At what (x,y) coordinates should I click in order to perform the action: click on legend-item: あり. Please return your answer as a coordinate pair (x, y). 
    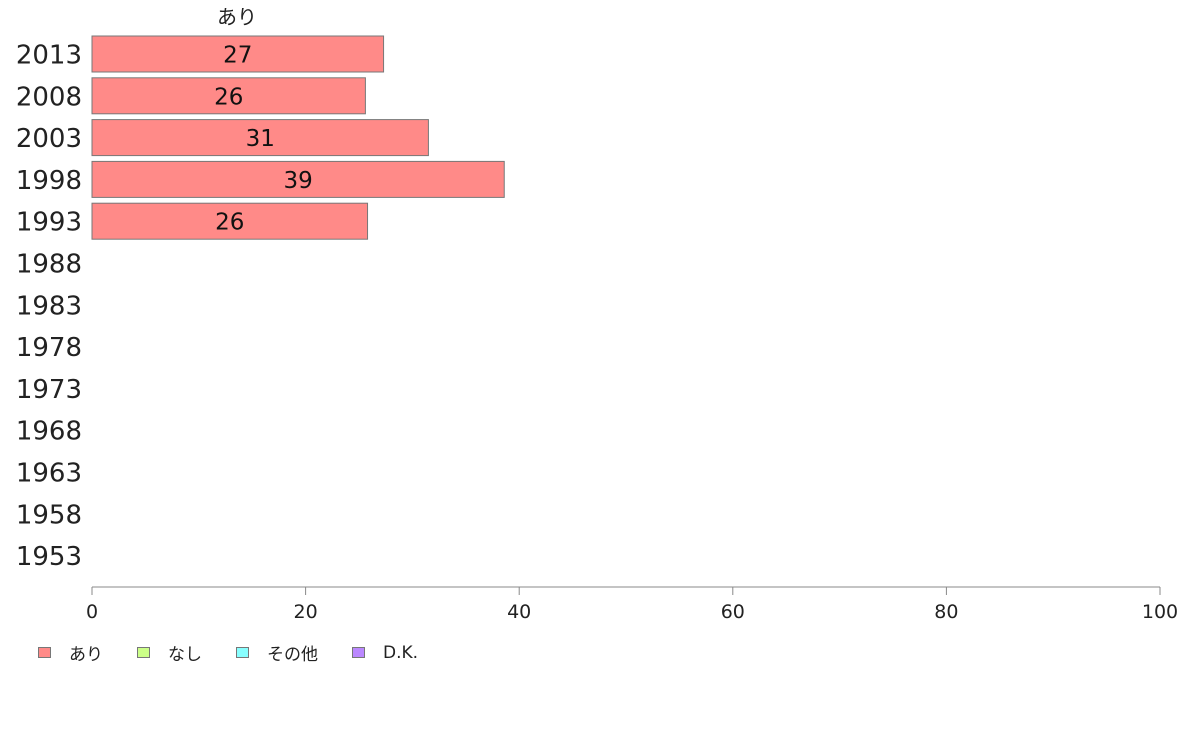
    Looking at the image, I should click on (70, 652).